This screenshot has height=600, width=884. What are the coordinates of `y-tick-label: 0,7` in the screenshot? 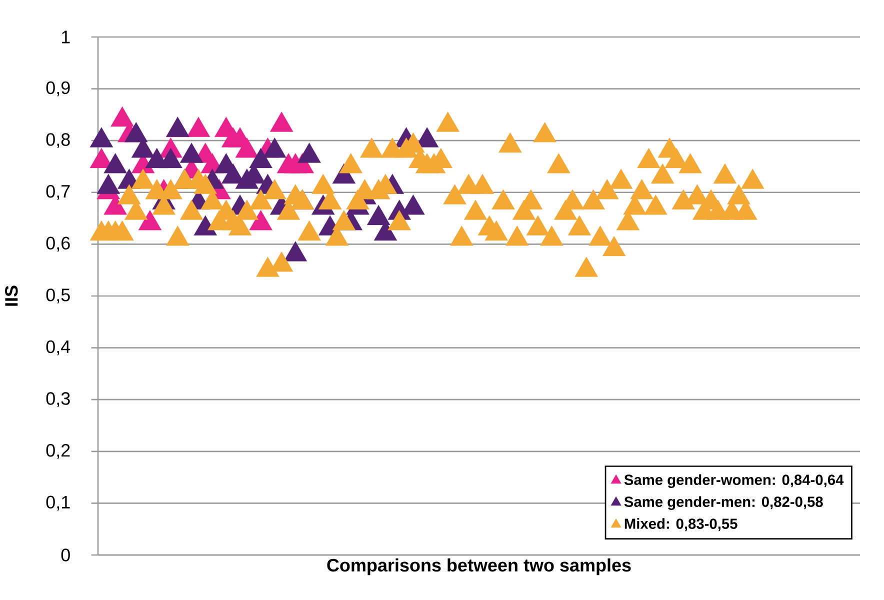 It's located at (58, 192).